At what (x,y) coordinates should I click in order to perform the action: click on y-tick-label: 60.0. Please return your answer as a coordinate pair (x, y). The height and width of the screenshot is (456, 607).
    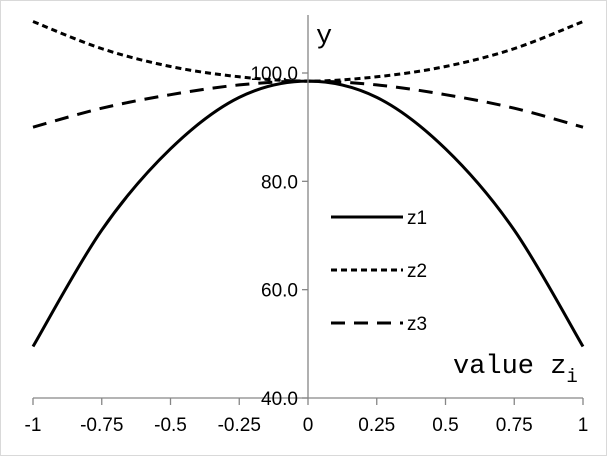
    Looking at the image, I should click on (279, 291).